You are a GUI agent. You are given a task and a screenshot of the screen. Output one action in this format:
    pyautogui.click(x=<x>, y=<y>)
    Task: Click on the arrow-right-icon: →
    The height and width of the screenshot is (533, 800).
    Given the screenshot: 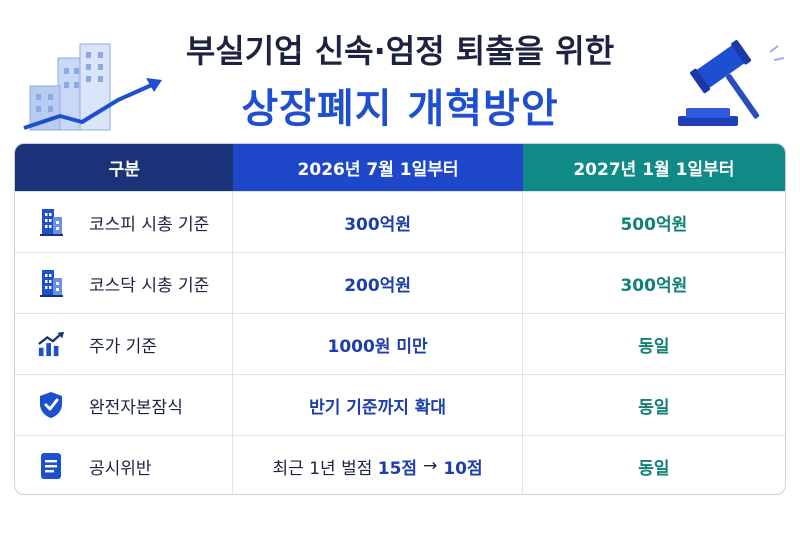 What is the action you would take?
    pyautogui.click(x=430, y=466)
    